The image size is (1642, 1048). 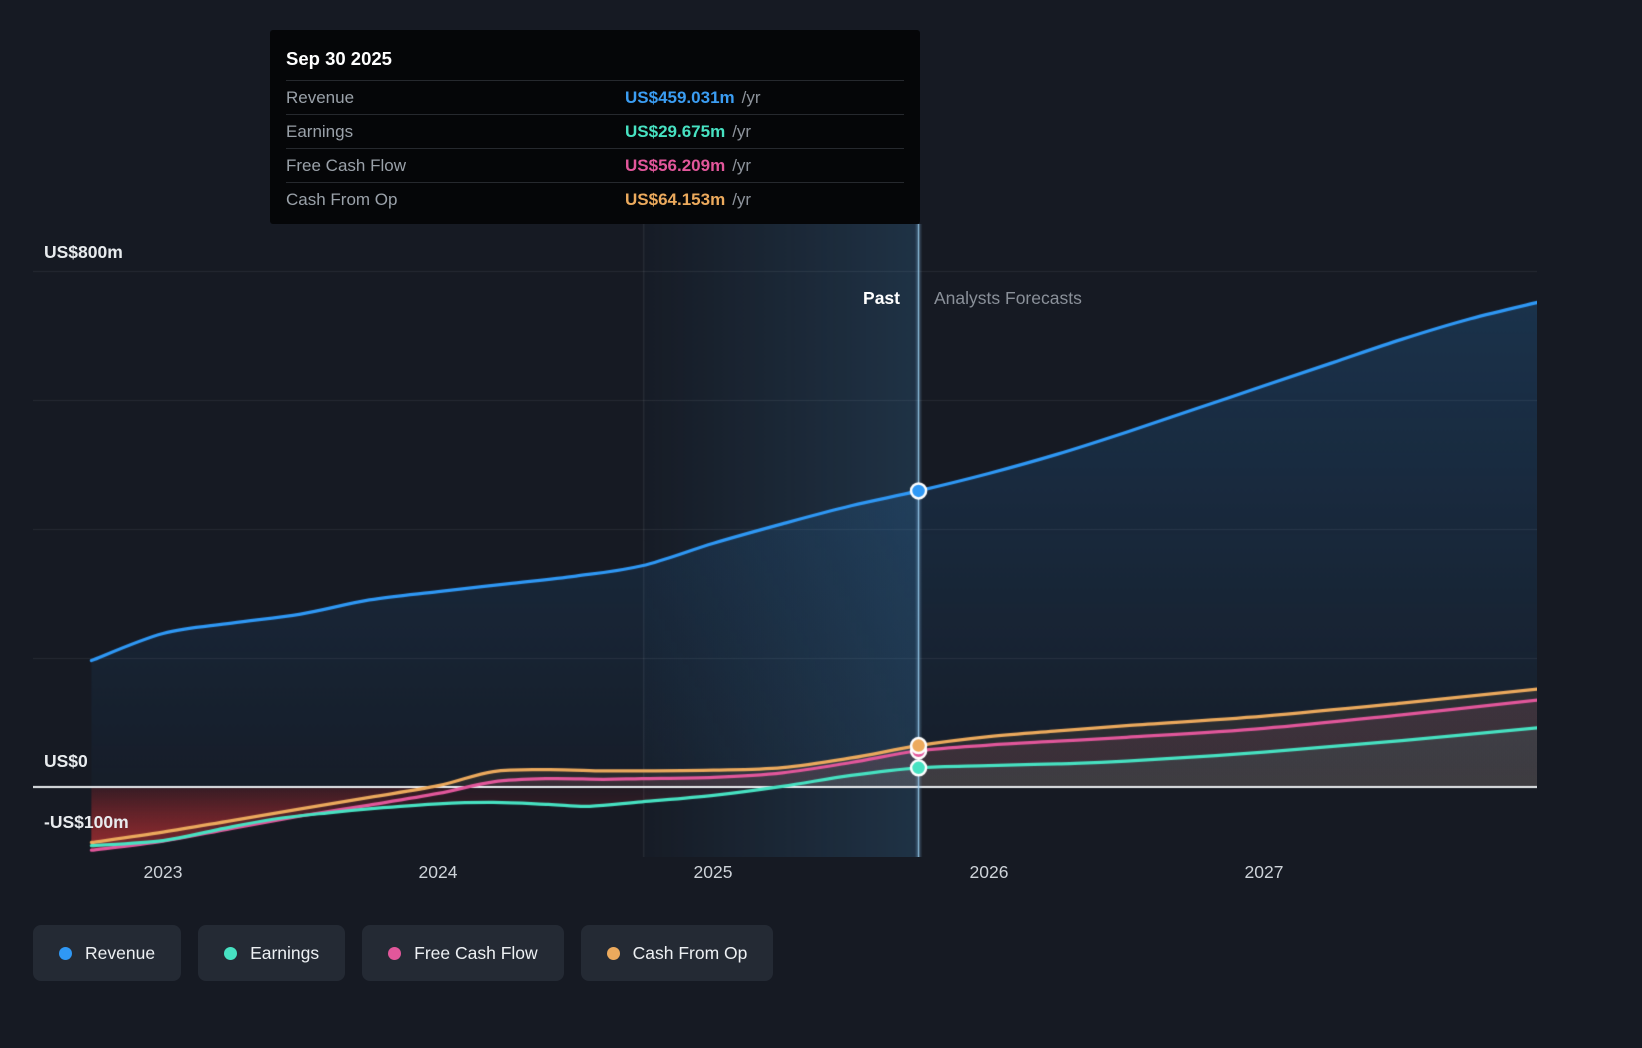 I want to click on legend-item-earnings: Earnings, so click(x=272, y=953).